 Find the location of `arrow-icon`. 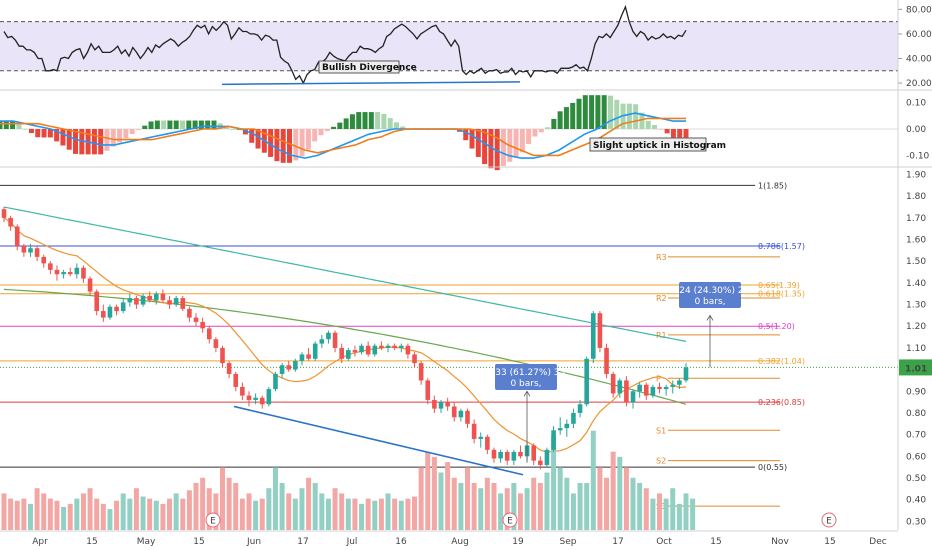

arrow-icon is located at coordinates (710, 317).